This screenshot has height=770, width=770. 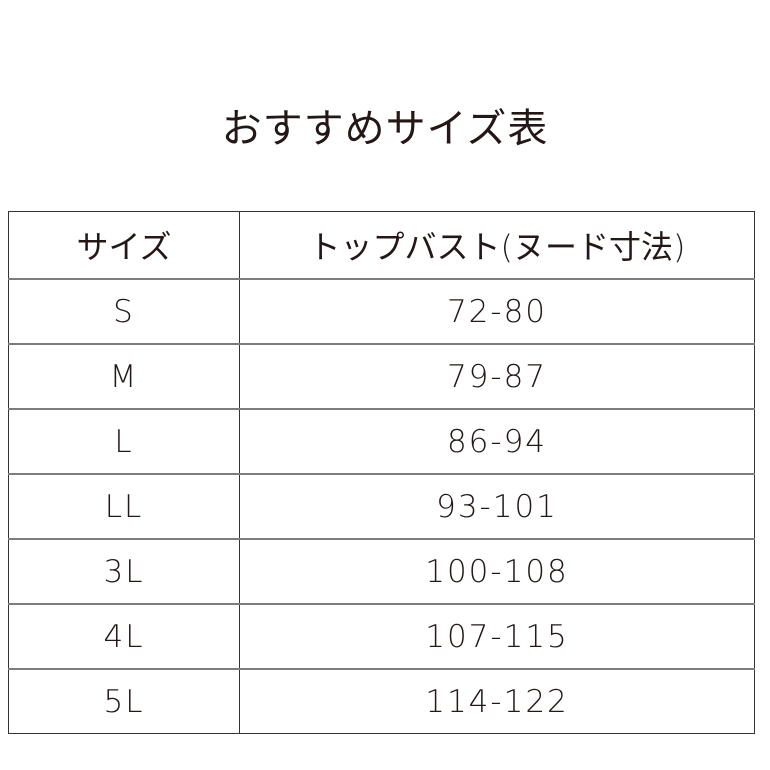 I want to click on table-row: LL 93-101, so click(x=381, y=506).